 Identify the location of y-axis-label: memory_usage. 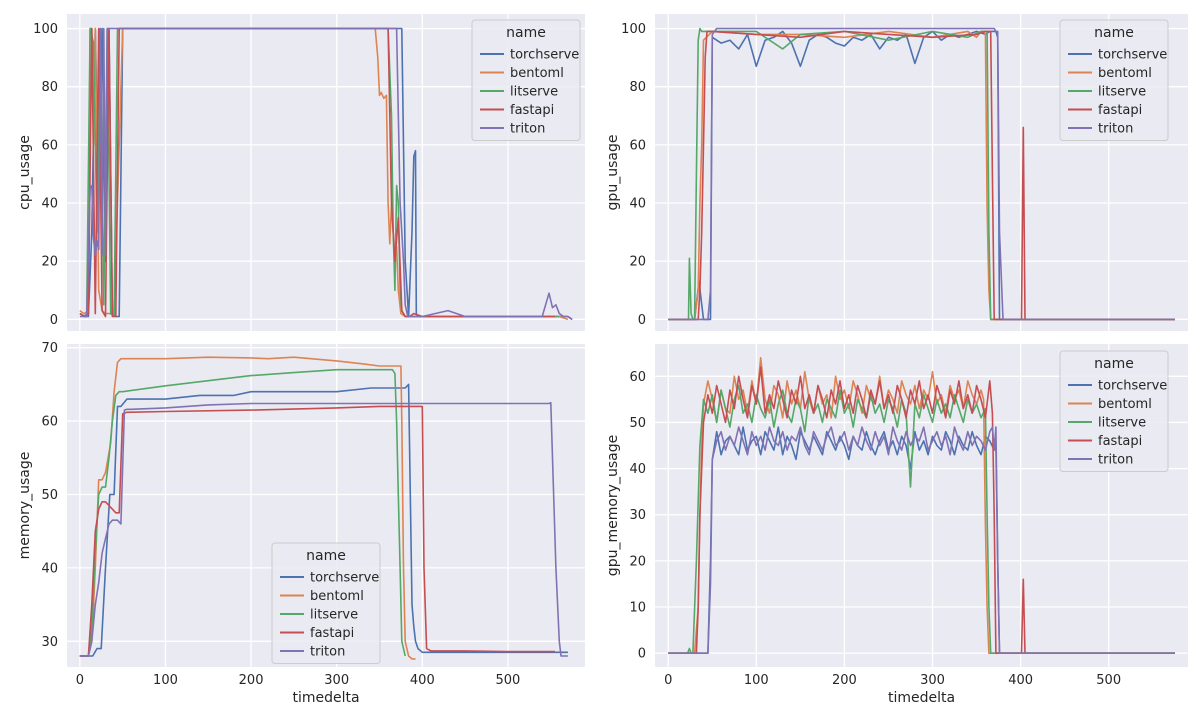
(25, 506).